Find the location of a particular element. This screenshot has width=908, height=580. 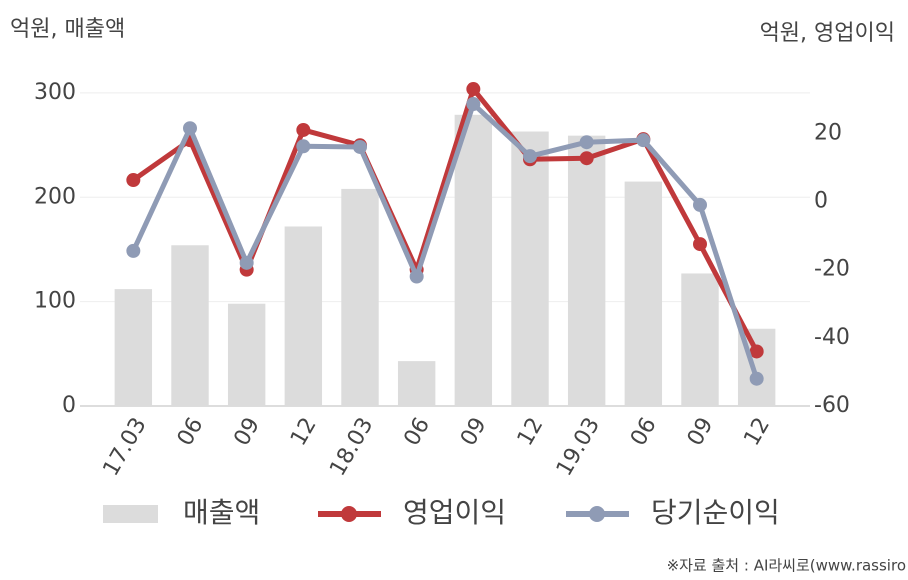

x-tick-label: 19.03 is located at coordinates (578, 447).